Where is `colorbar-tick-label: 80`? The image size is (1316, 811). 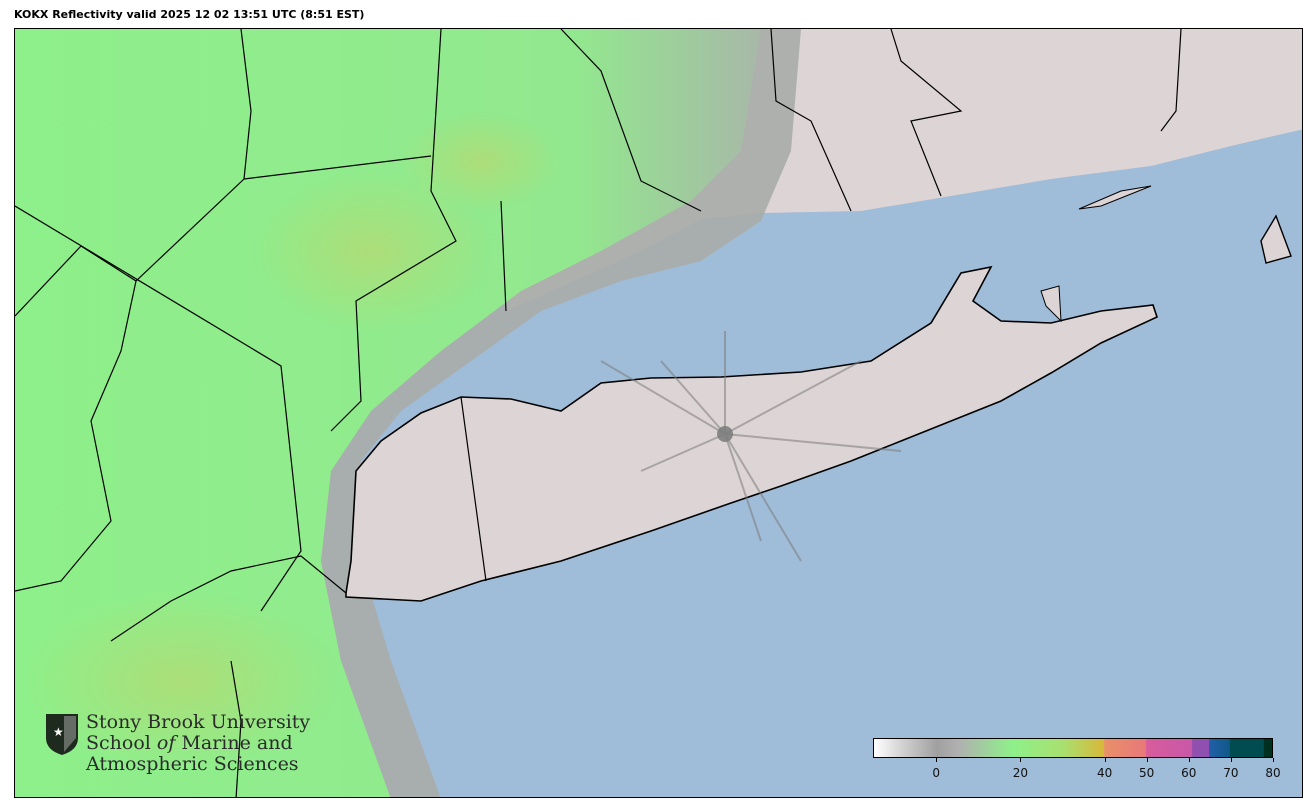
colorbar-tick-label: 80 is located at coordinates (1273, 773).